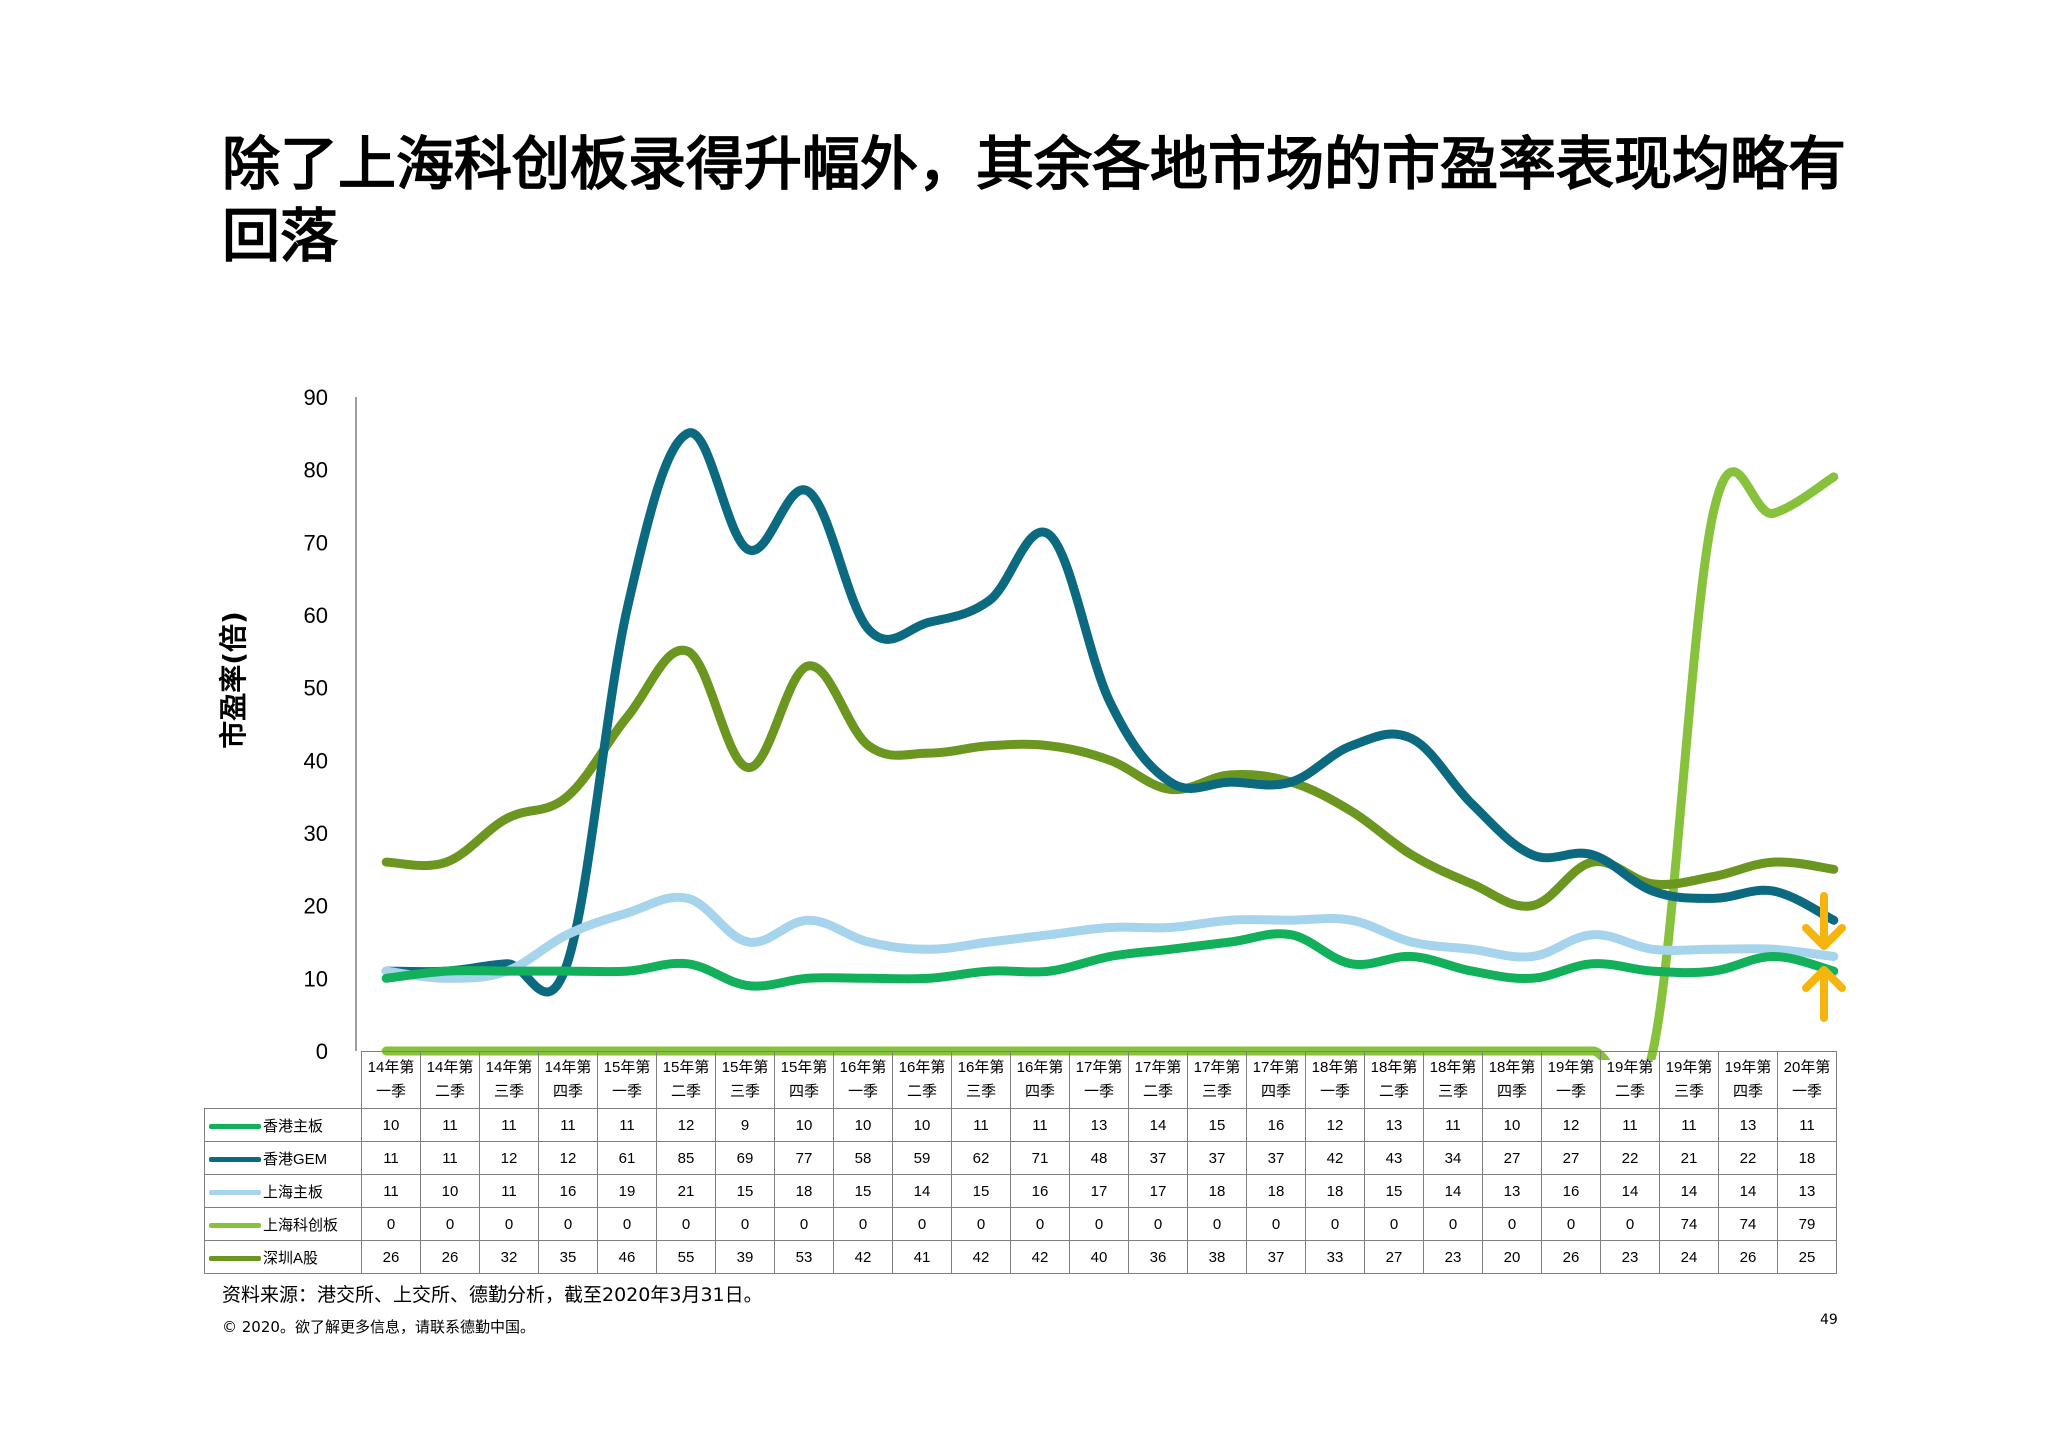  What do you see at coordinates (1689, 1125) in the screenshot?
I see `data-label-香港主板-22: 11` at bounding box center [1689, 1125].